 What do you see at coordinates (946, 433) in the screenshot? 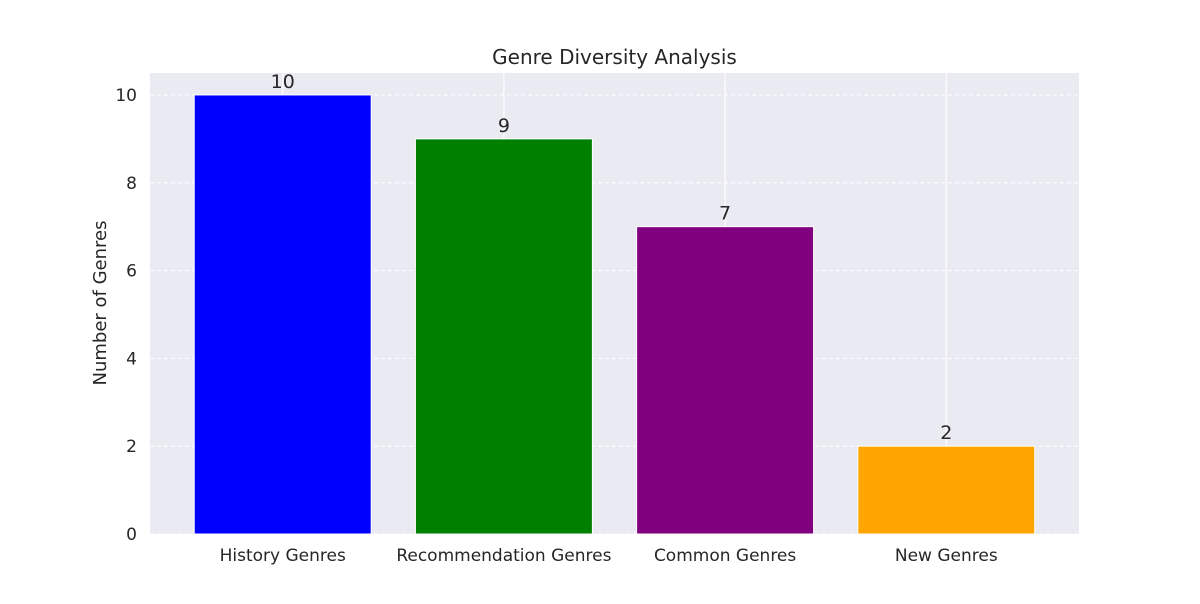
I see `bar-data-label: 2` at bounding box center [946, 433].